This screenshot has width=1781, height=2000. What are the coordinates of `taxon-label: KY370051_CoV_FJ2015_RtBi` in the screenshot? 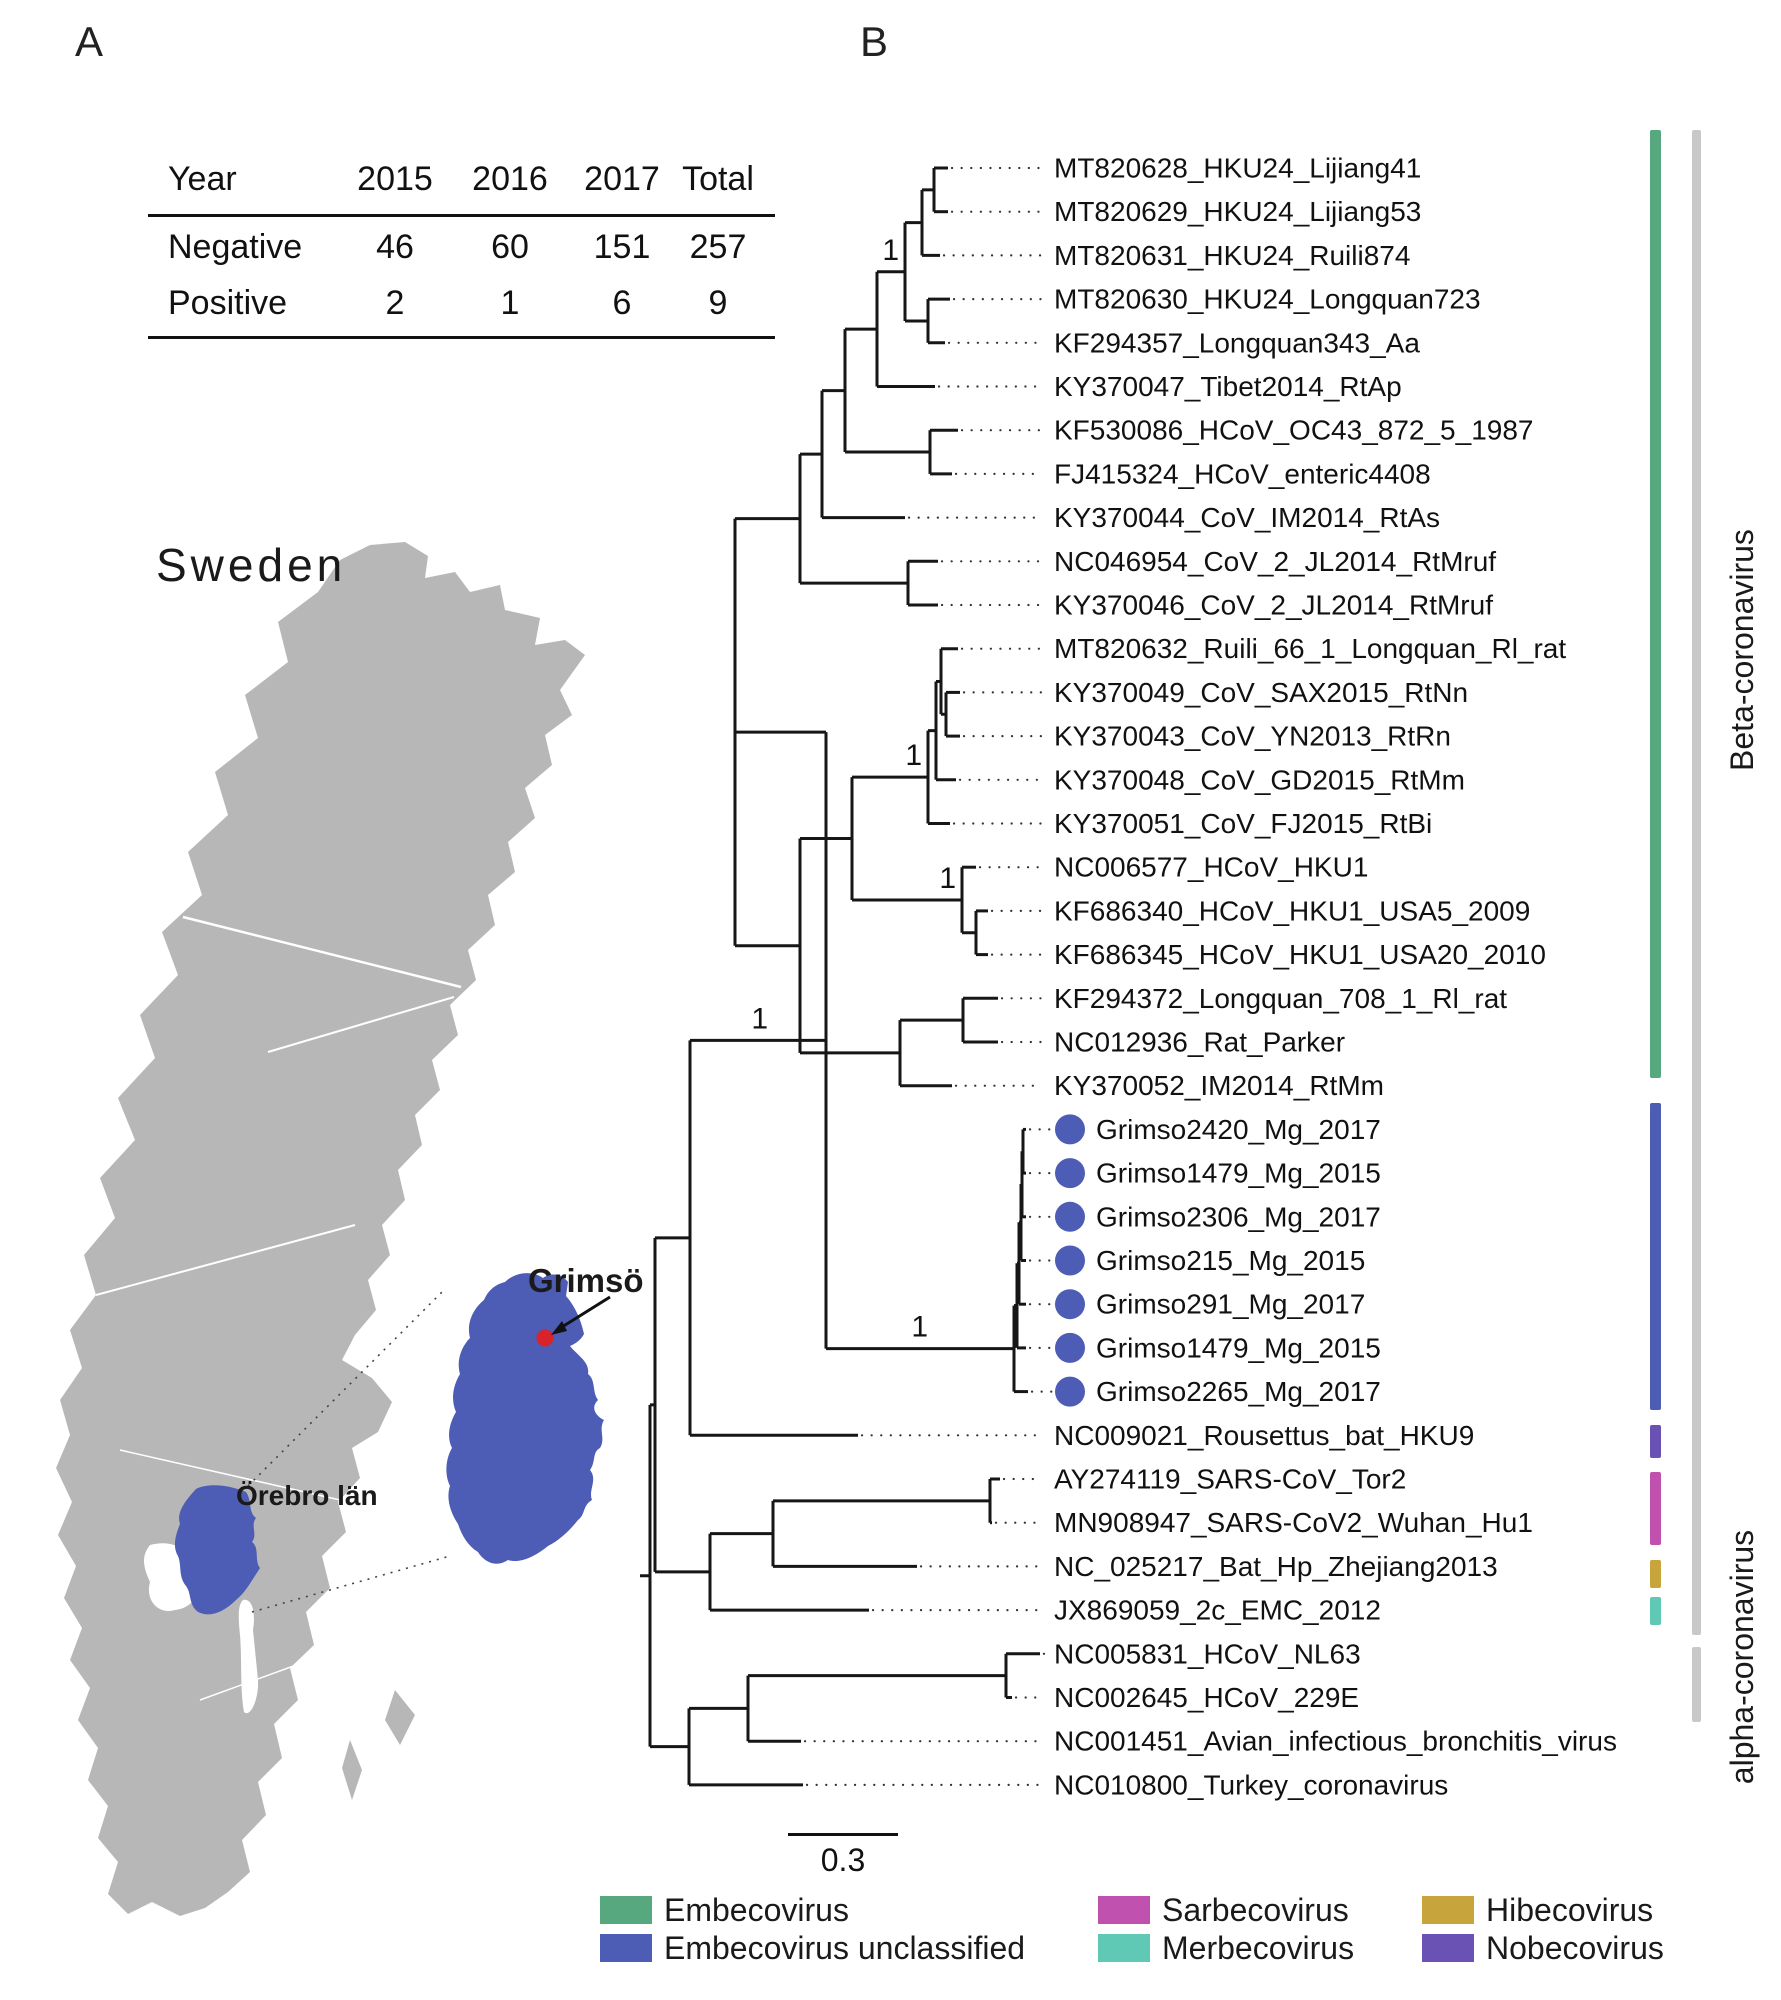 It's located at (1243, 823).